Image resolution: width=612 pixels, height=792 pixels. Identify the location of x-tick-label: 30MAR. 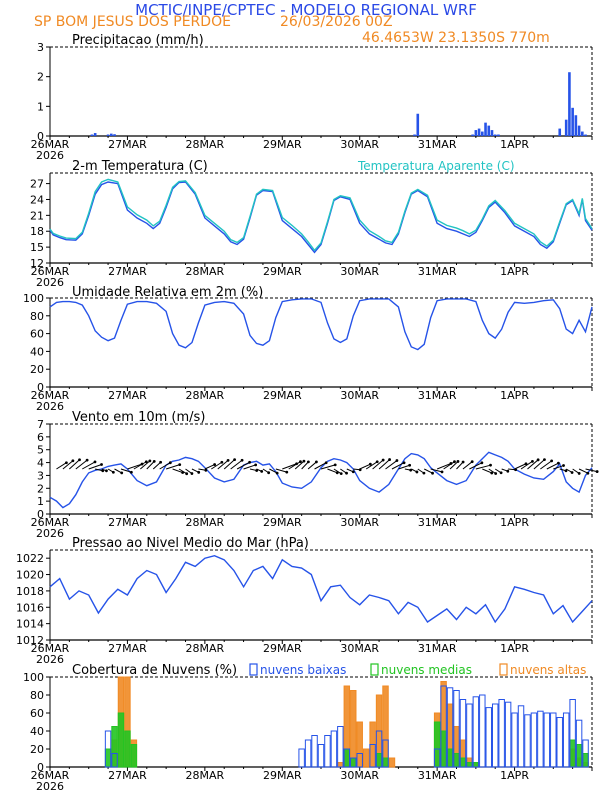
(359, 522).